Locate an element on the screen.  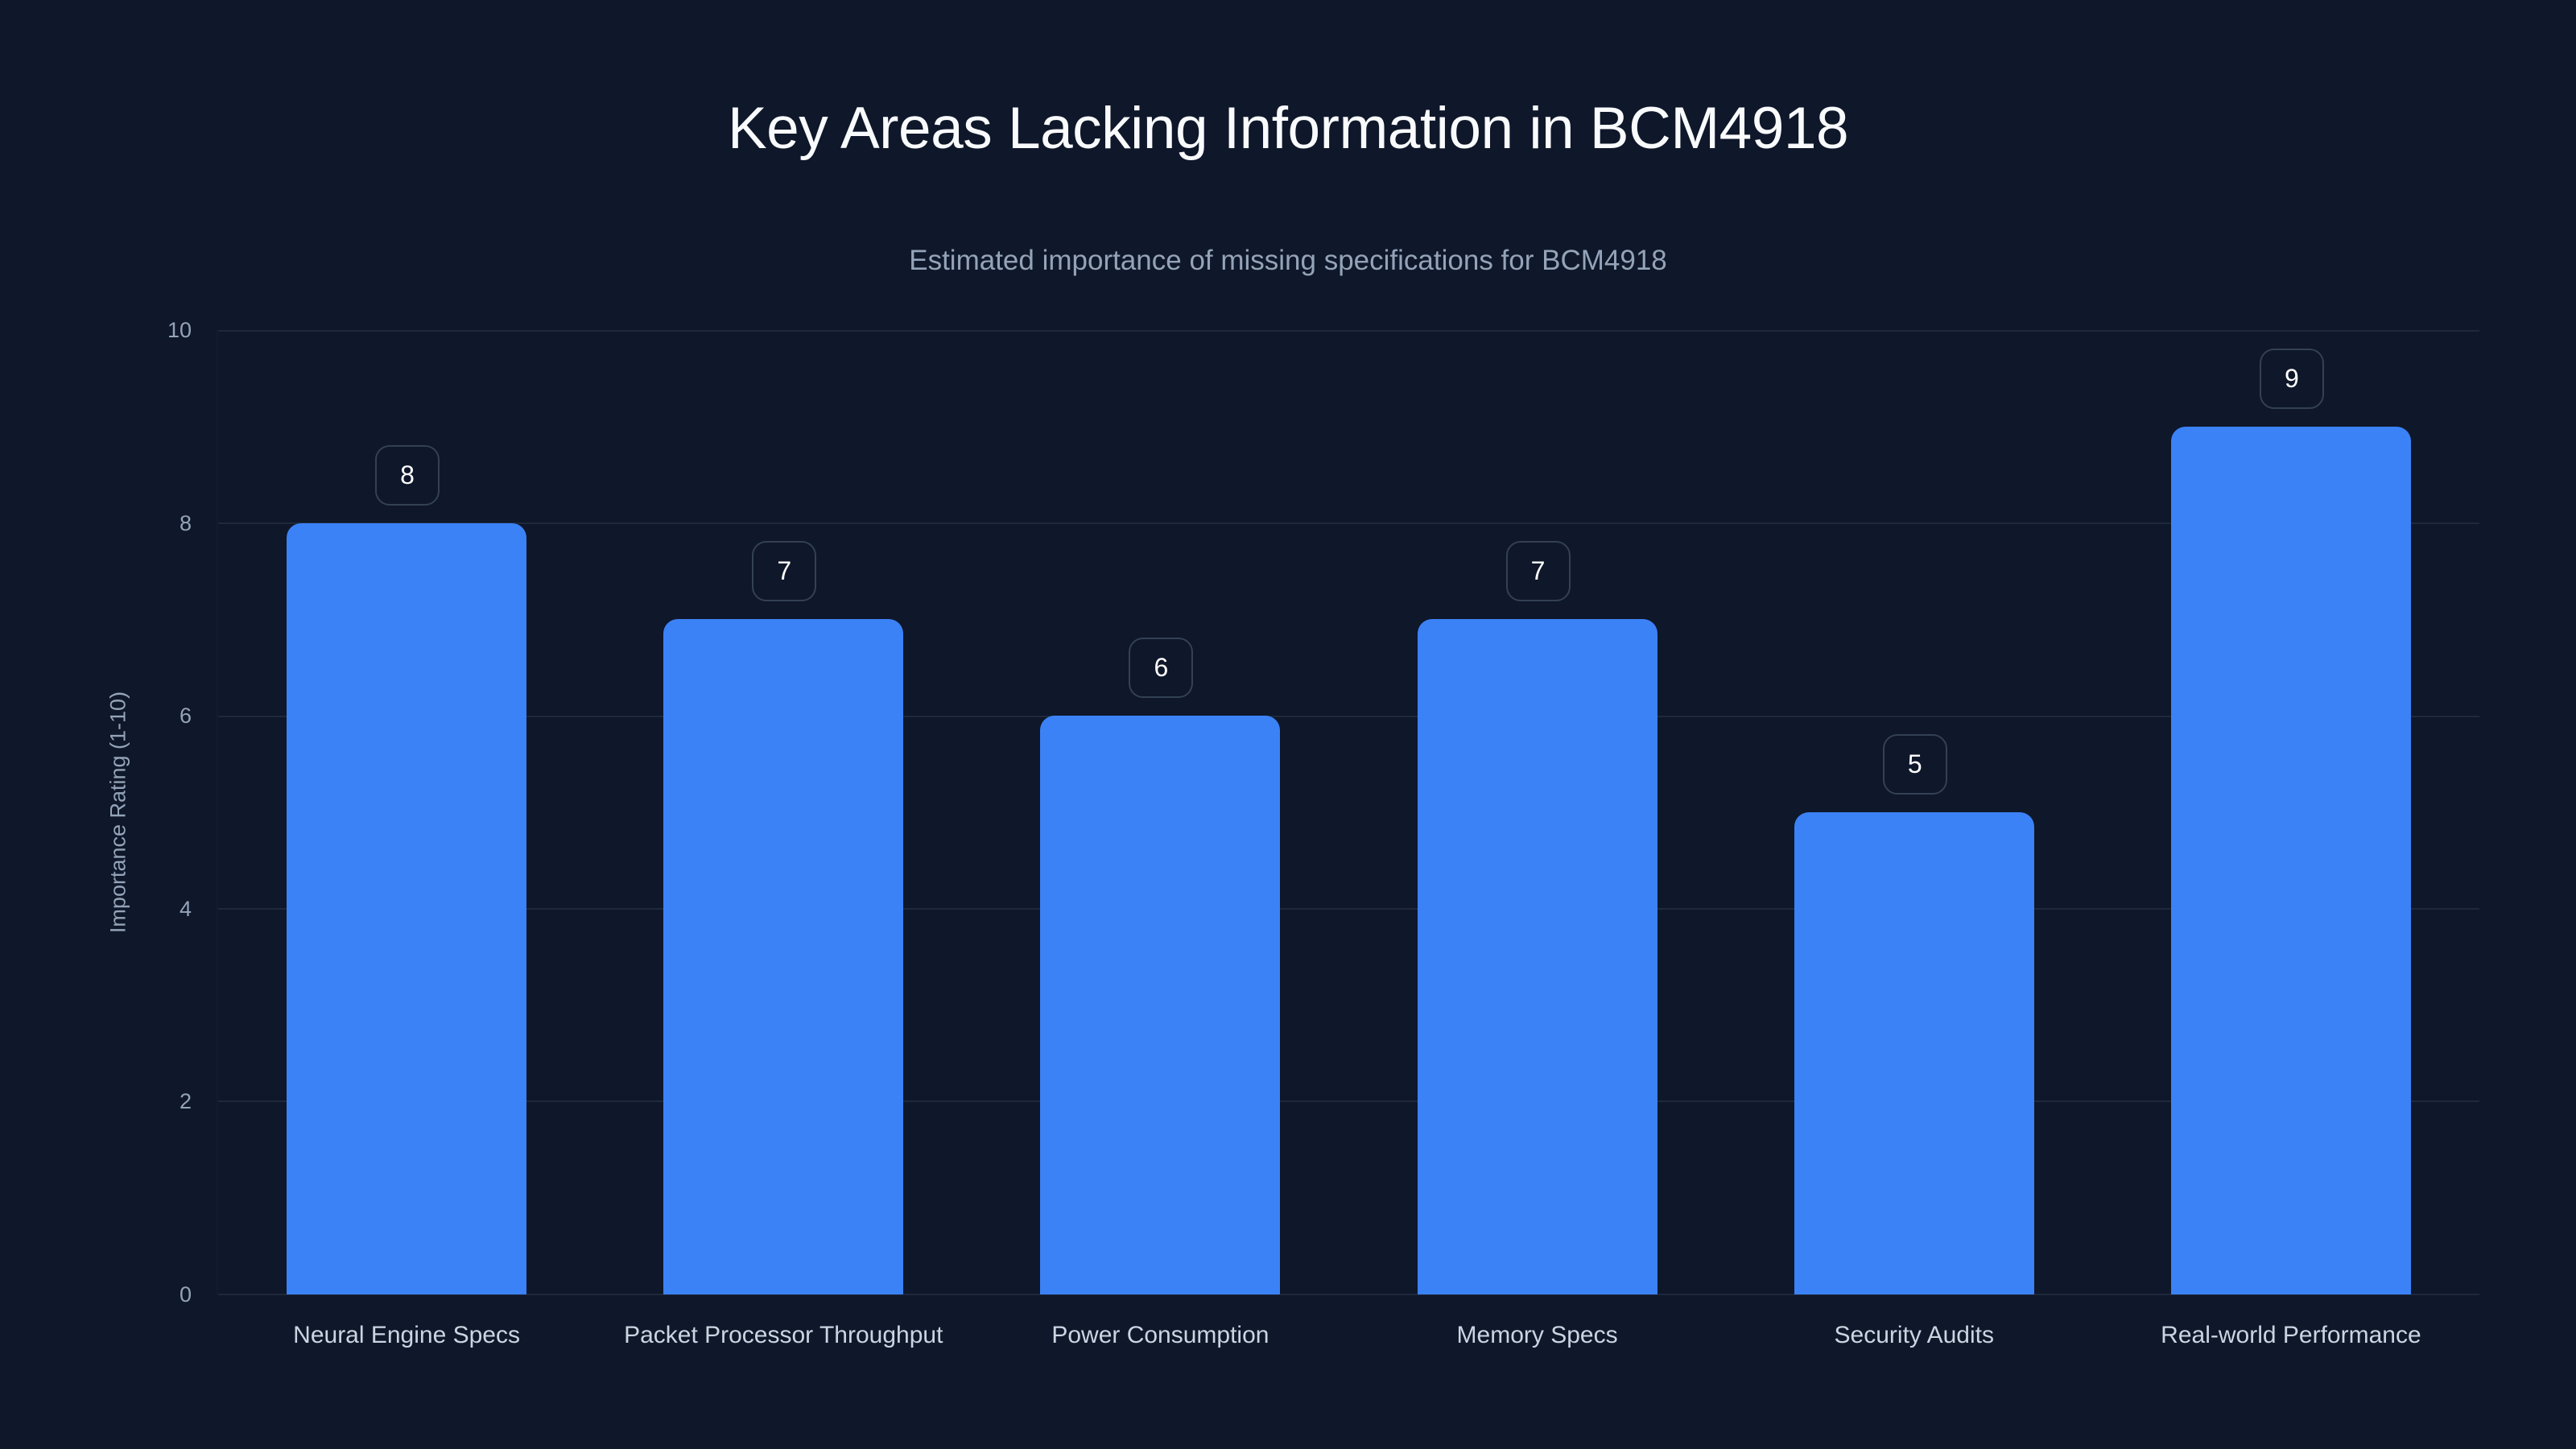
chart-title: Key Areas Lacking Information in BCM4918 is located at coordinates (1288, 128).